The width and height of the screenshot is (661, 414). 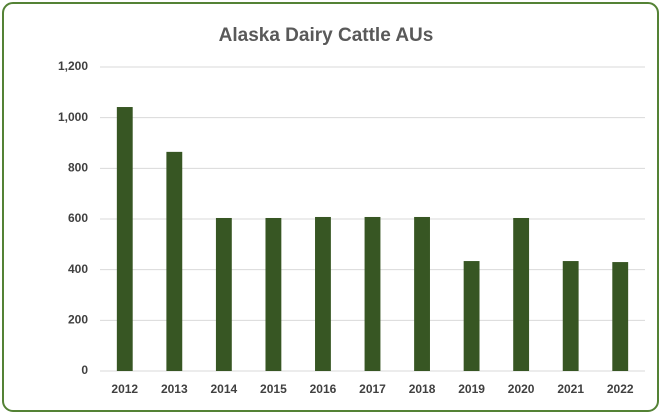 What do you see at coordinates (521, 389) in the screenshot?
I see `x-tick-label: 2020` at bounding box center [521, 389].